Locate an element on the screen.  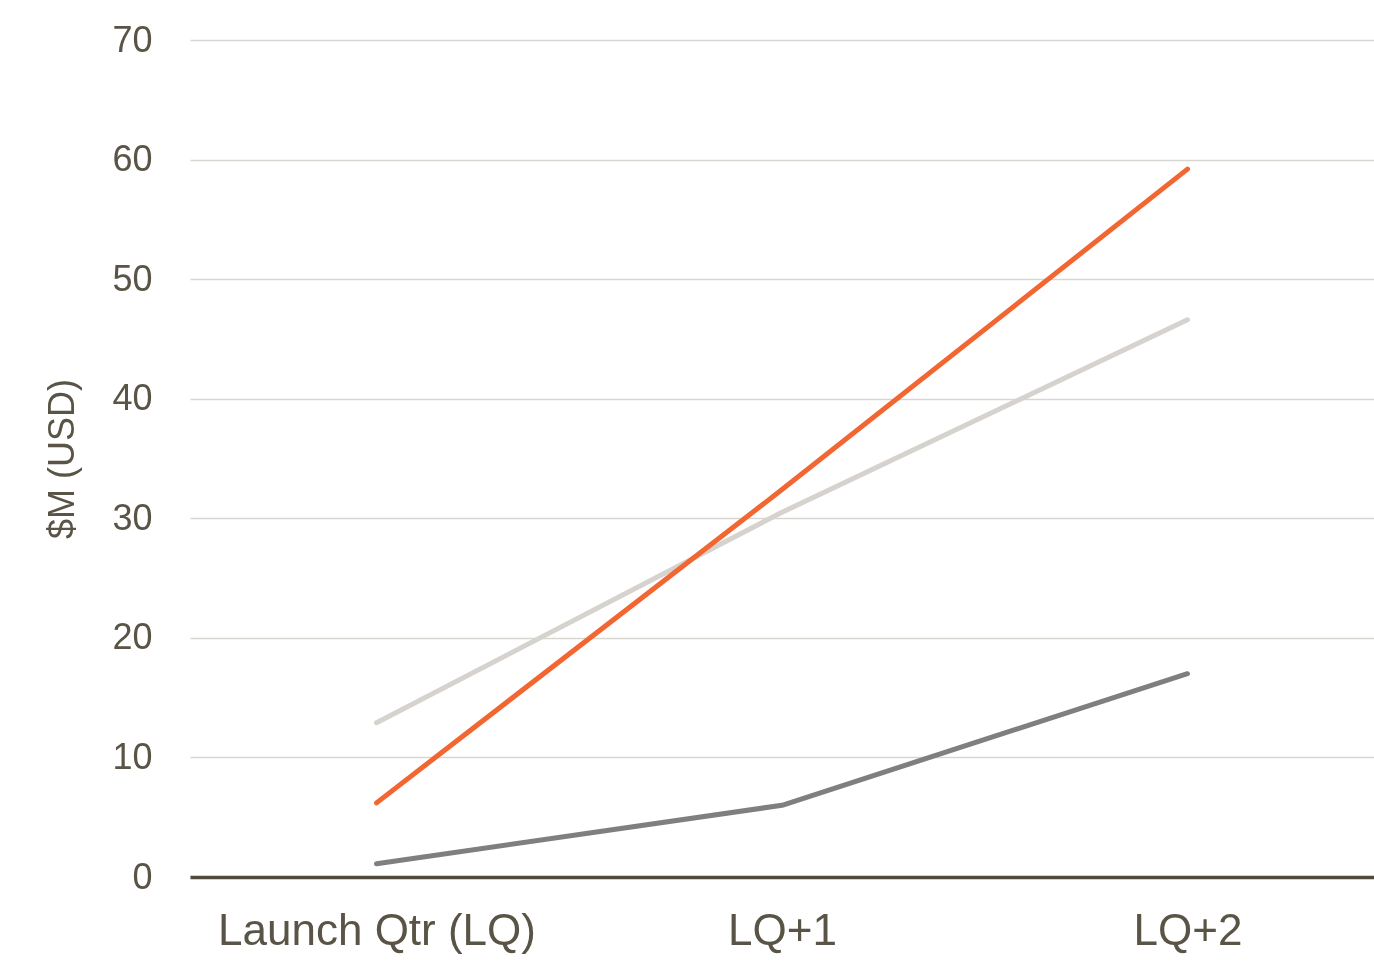
x-tick-label: LQ+1 is located at coordinates (782, 929).